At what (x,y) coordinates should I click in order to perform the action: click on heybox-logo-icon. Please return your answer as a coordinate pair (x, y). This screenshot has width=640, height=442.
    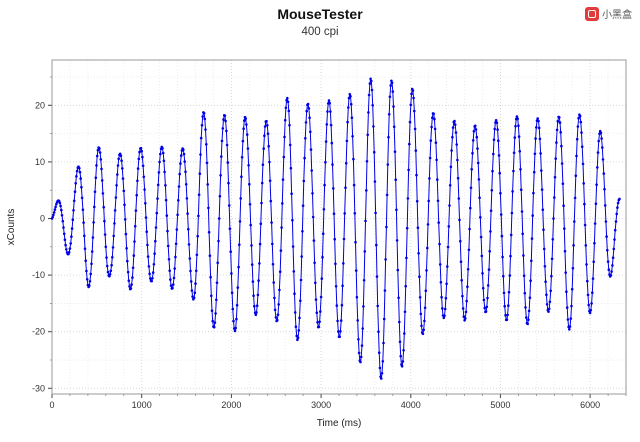
    Looking at the image, I should click on (592, 13).